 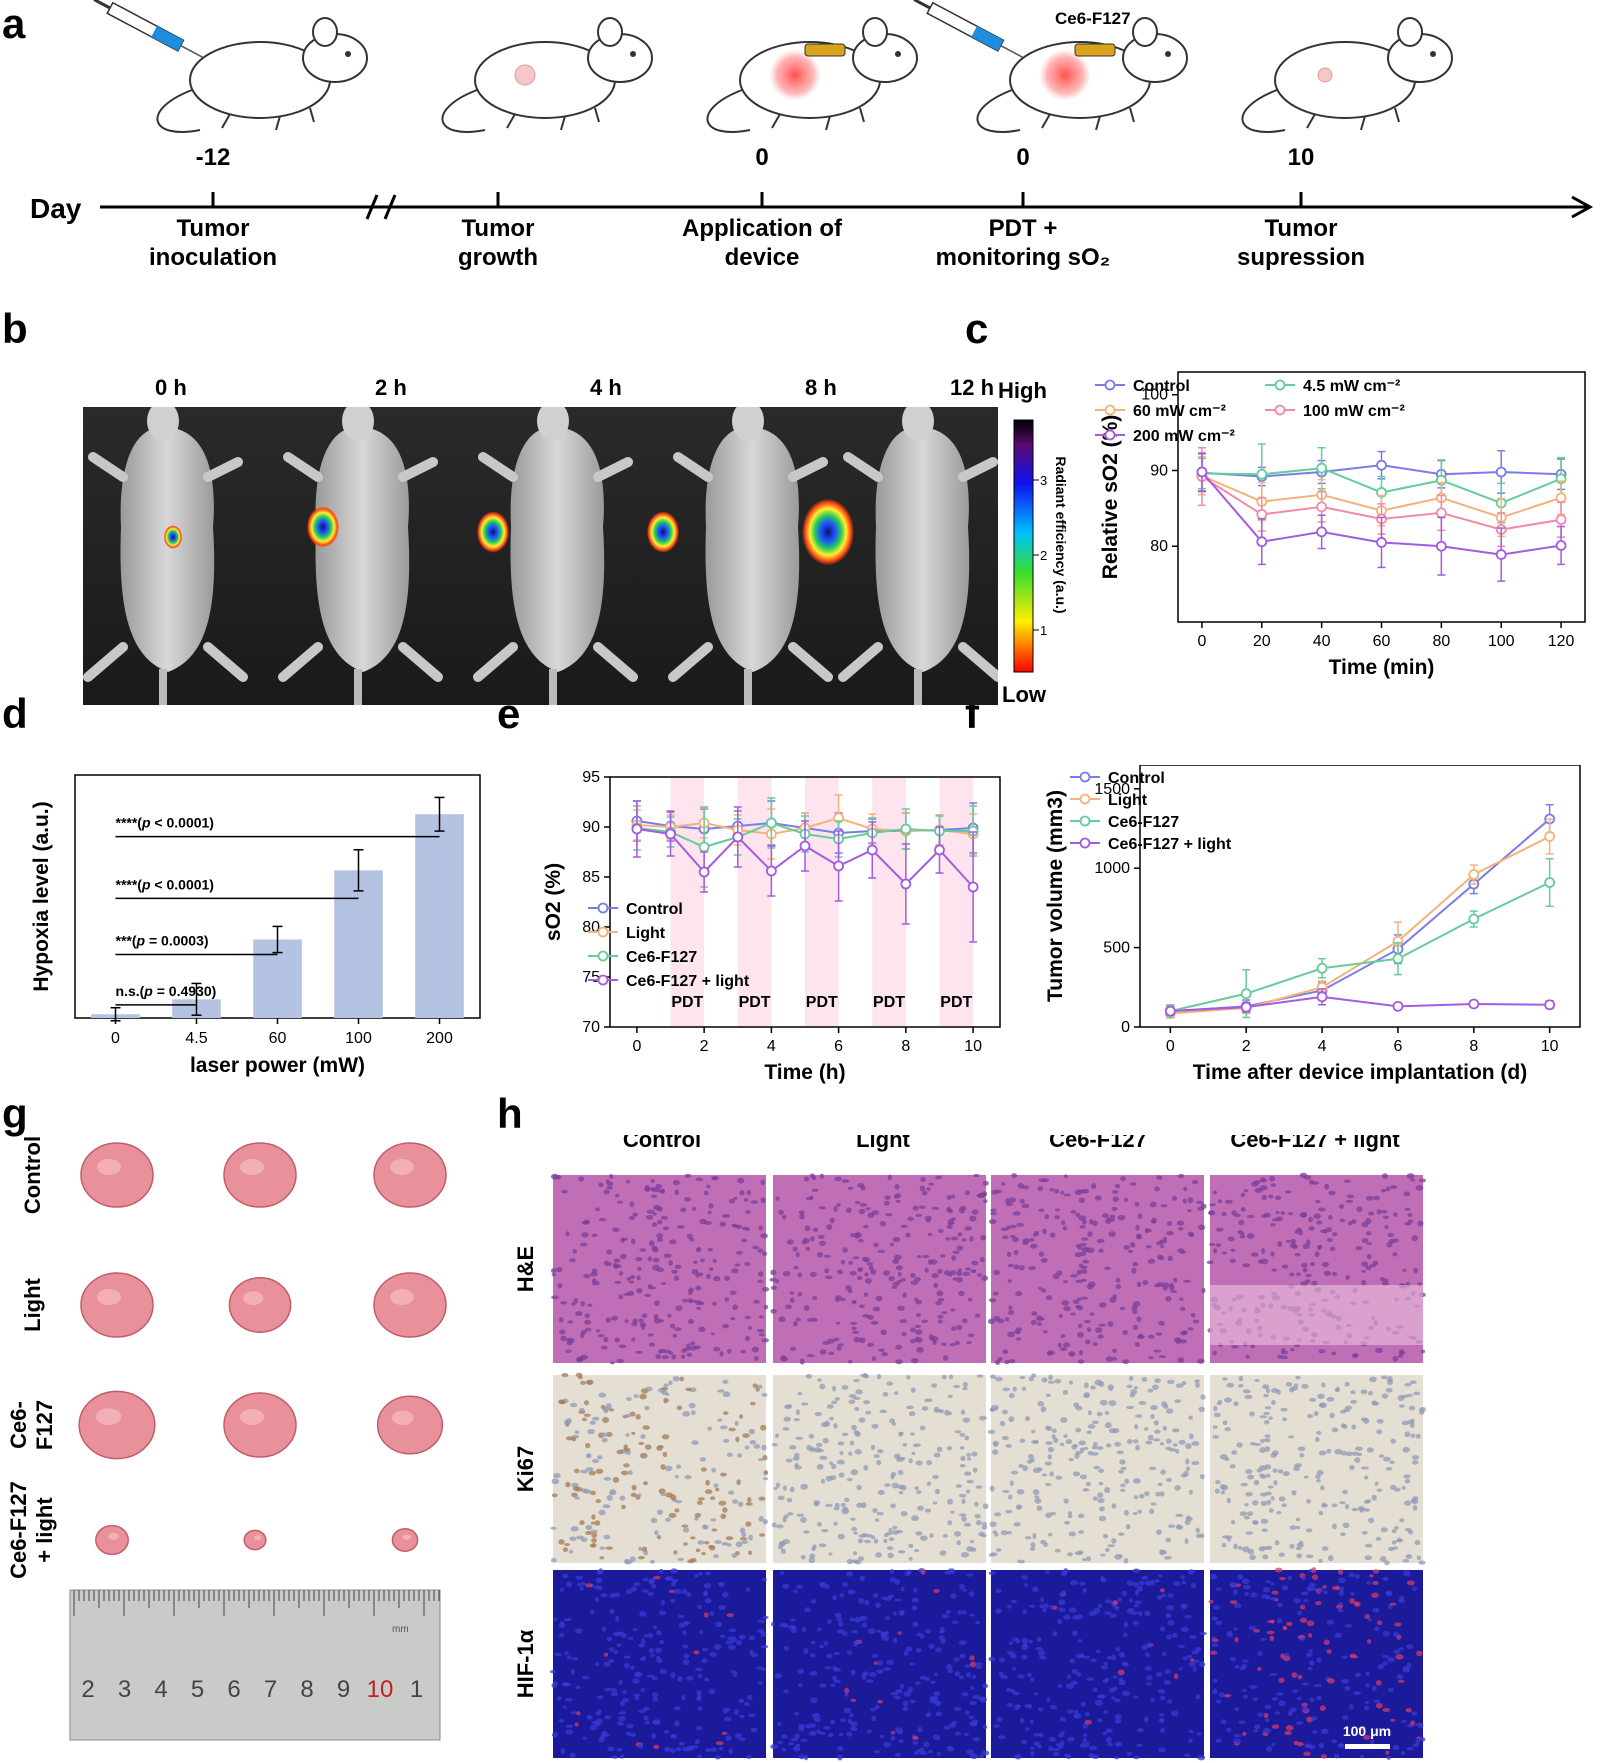 I want to click on panel-label-c: c, so click(x=977, y=328).